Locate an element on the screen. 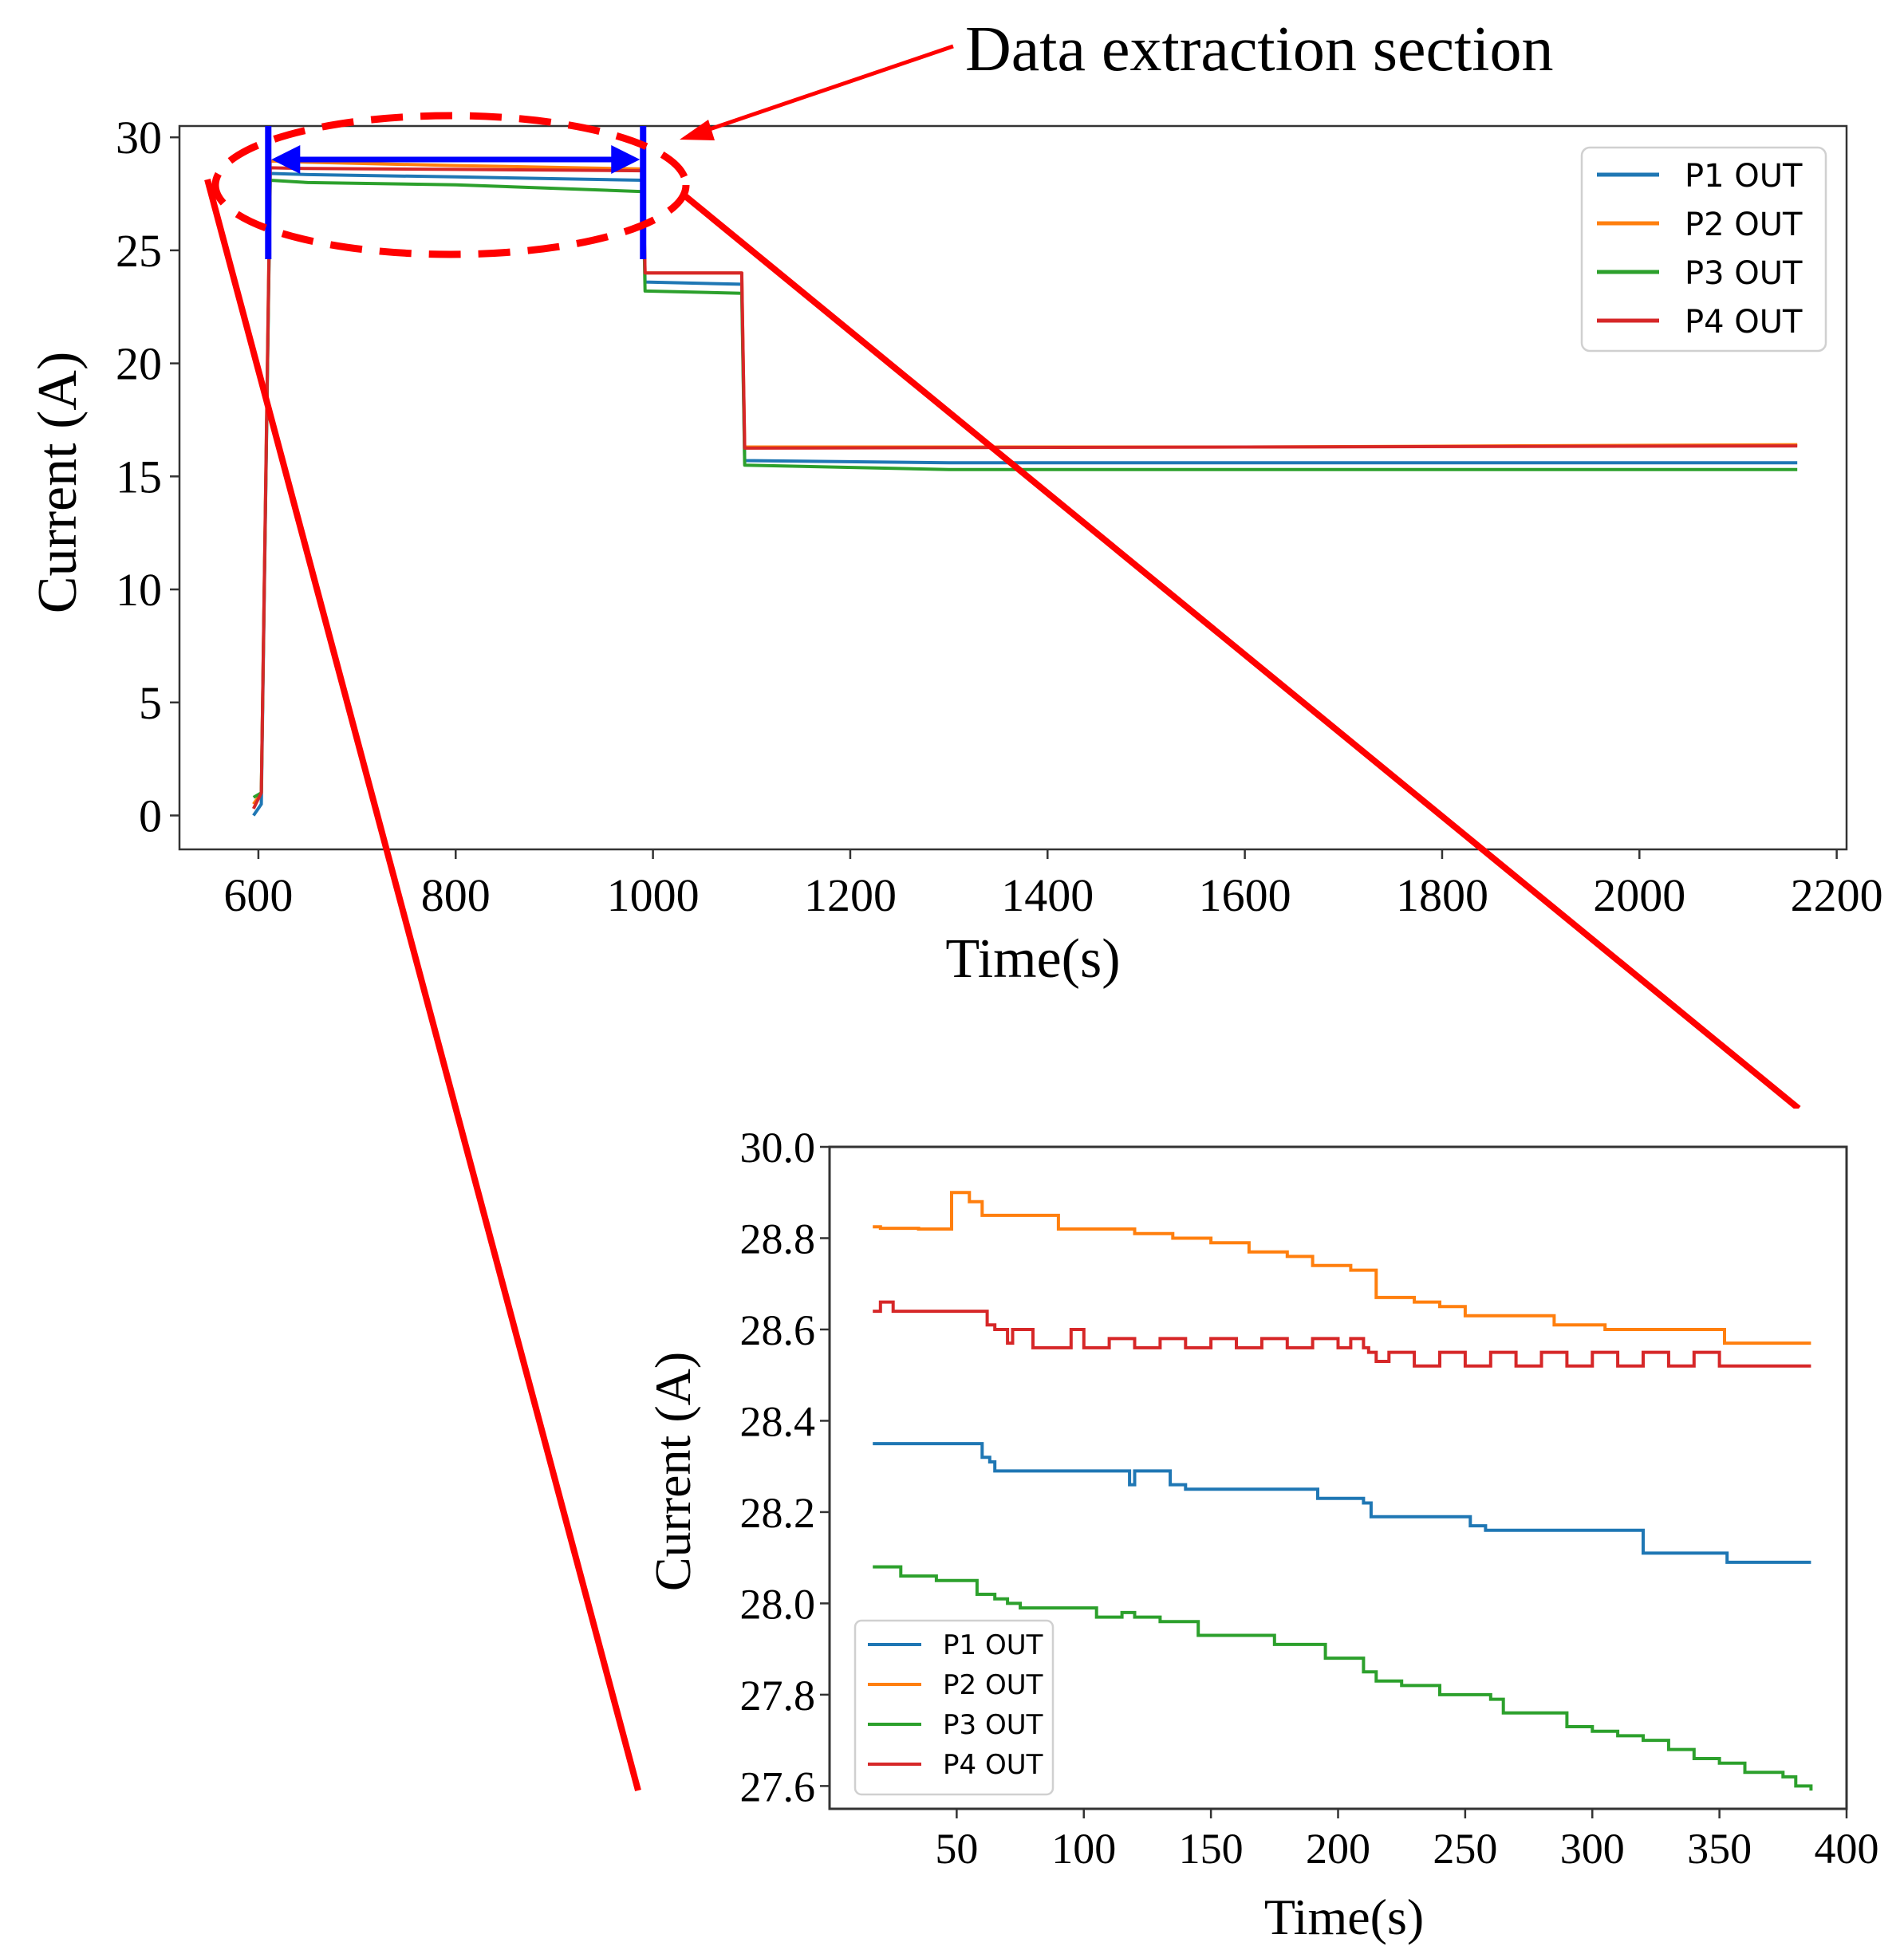  inset-y-tick-label: 28.4 is located at coordinates (778, 1421).